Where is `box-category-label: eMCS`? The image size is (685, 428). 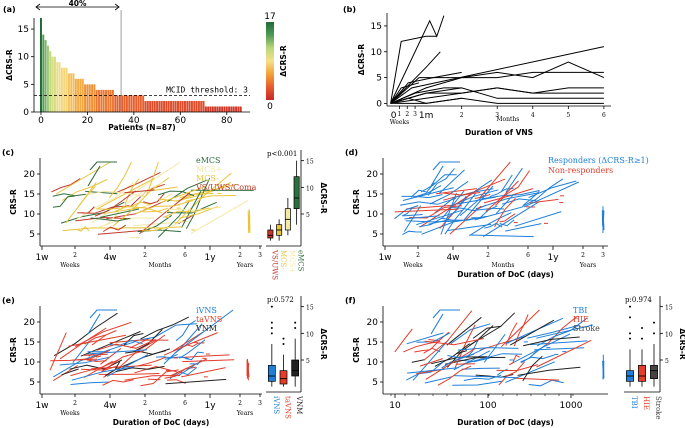
box-category-label: eMCS is located at coordinates (301, 261).